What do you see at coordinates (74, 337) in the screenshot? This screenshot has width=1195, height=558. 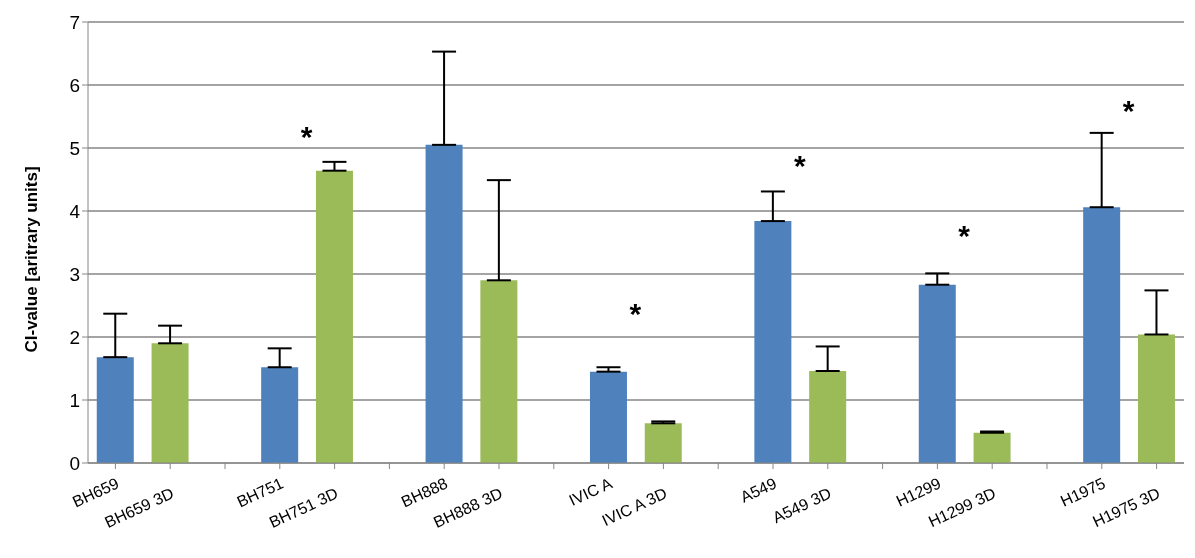 I see `y-tick-label: 2` at bounding box center [74, 337].